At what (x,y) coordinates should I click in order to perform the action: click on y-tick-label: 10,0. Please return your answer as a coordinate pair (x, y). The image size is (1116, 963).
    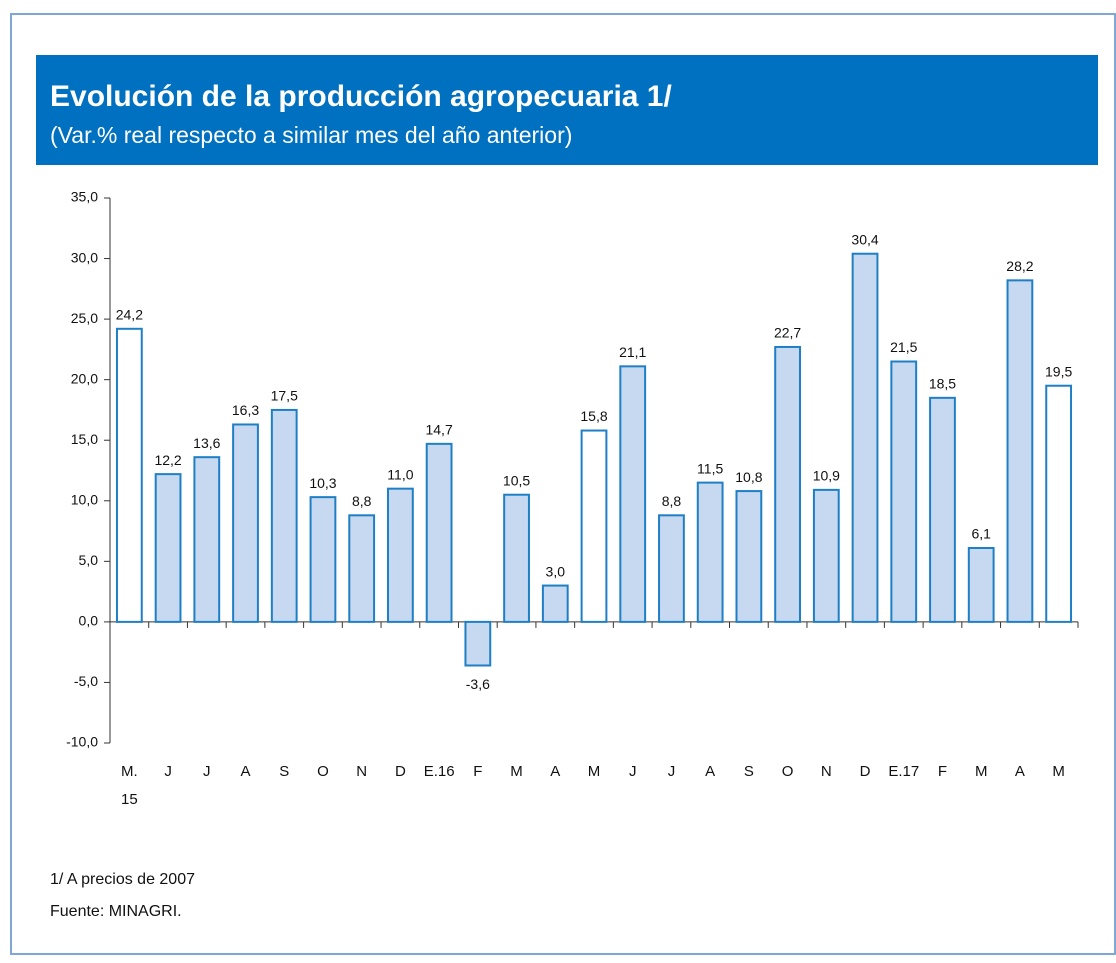
    Looking at the image, I should click on (84, 499).